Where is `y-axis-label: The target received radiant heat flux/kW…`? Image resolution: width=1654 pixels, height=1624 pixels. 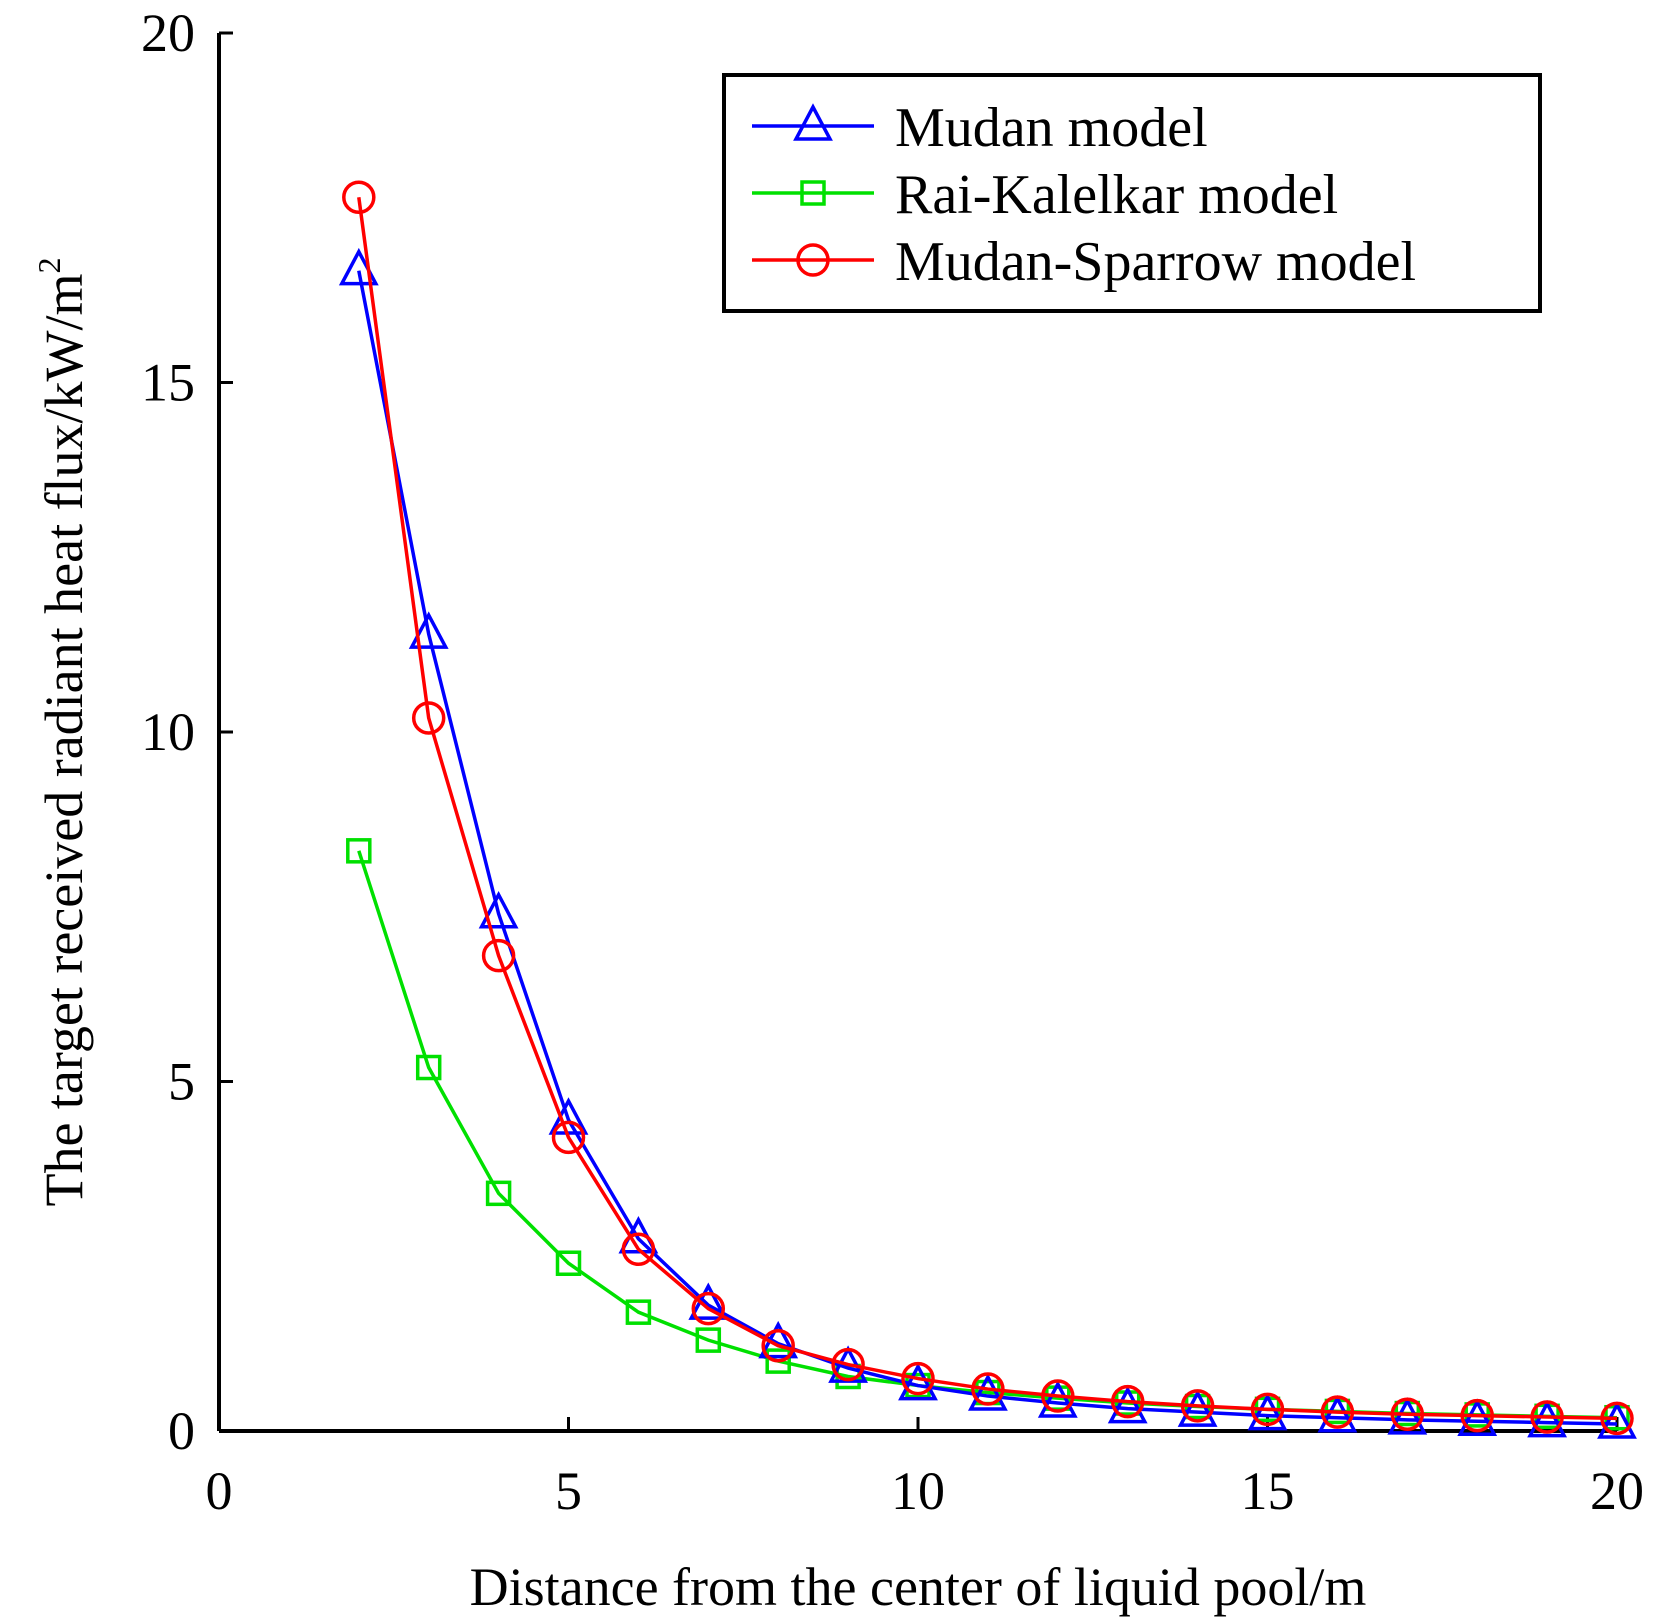 y-axis-label: The target received radiant heat flux/kW… is located at coordinates (62, 731).